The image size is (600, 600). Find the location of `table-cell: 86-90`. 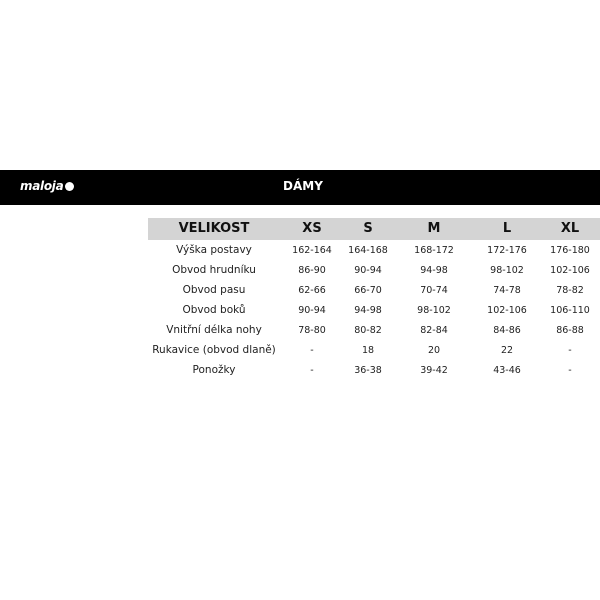

table-cell: 86-90 is located at coordinates (312, 270).